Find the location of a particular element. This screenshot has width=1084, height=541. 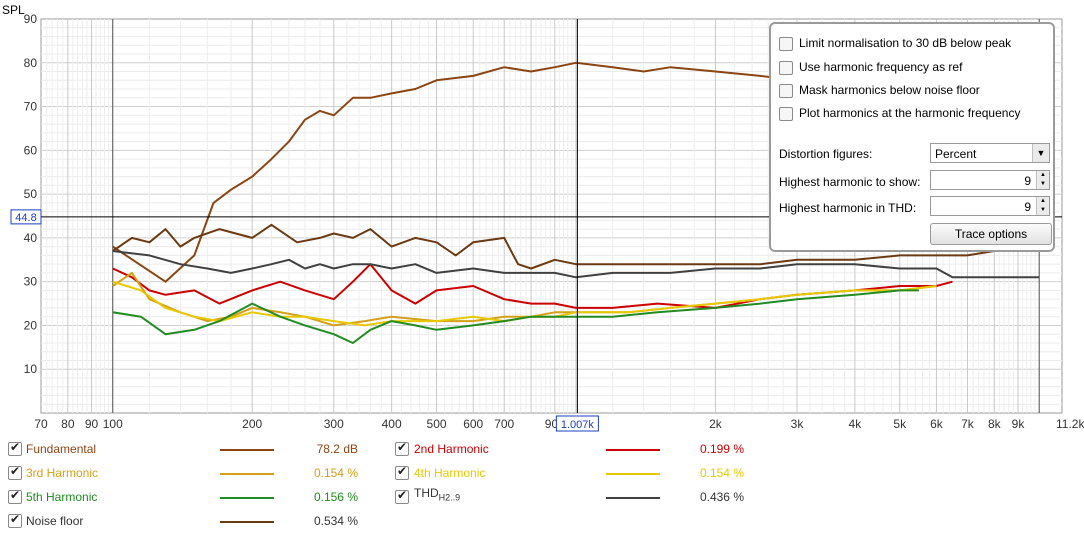

highest-harmonic-thd-spinner: 9 ▲ ▼ is located at coordinates (990, 206).